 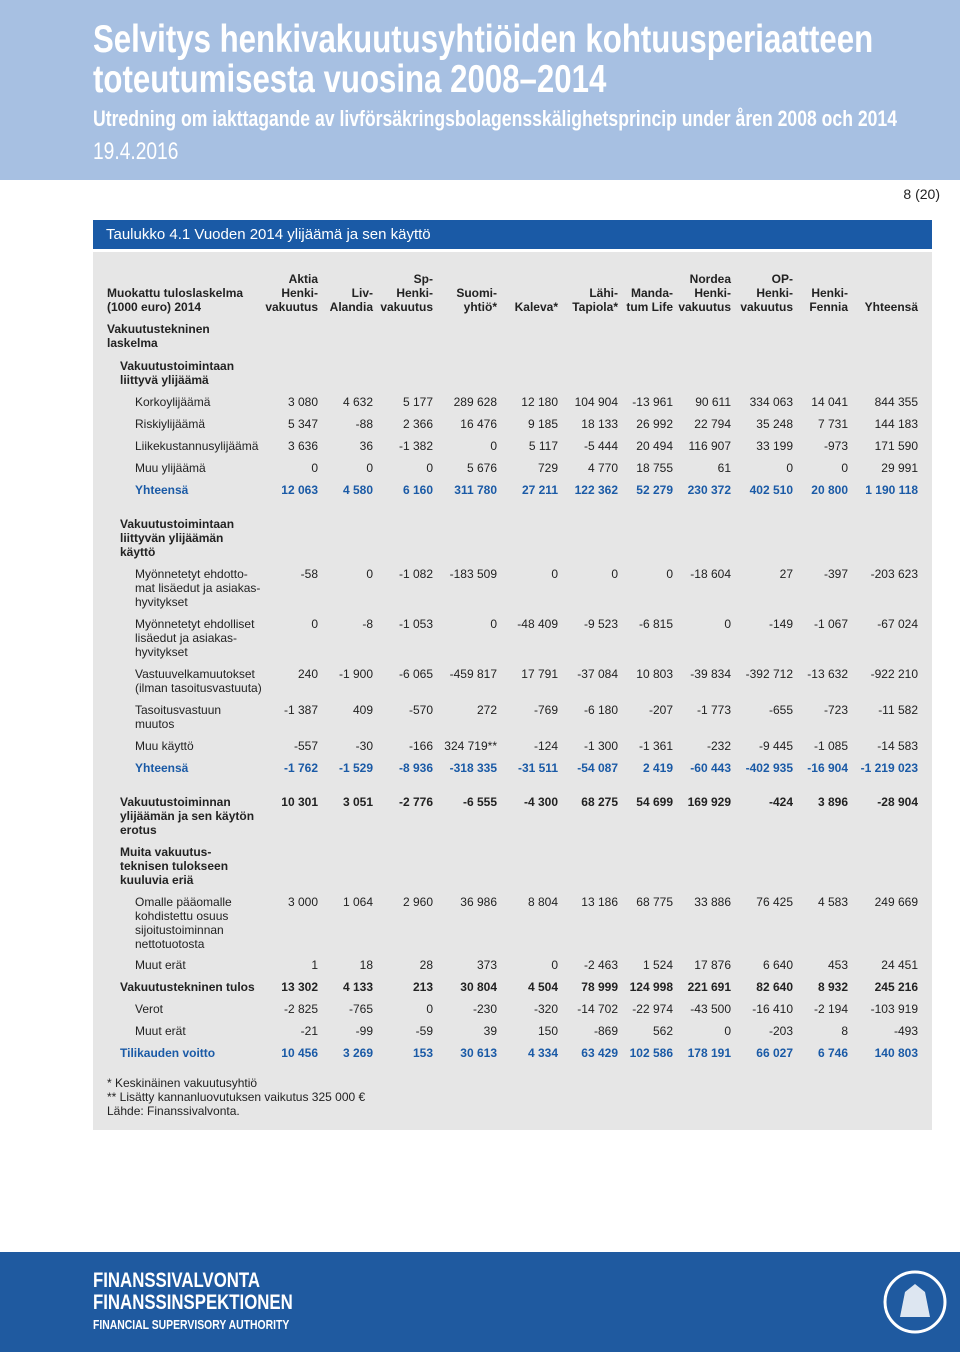 I want to click on values: 9 185, so click(x=542, y=424).